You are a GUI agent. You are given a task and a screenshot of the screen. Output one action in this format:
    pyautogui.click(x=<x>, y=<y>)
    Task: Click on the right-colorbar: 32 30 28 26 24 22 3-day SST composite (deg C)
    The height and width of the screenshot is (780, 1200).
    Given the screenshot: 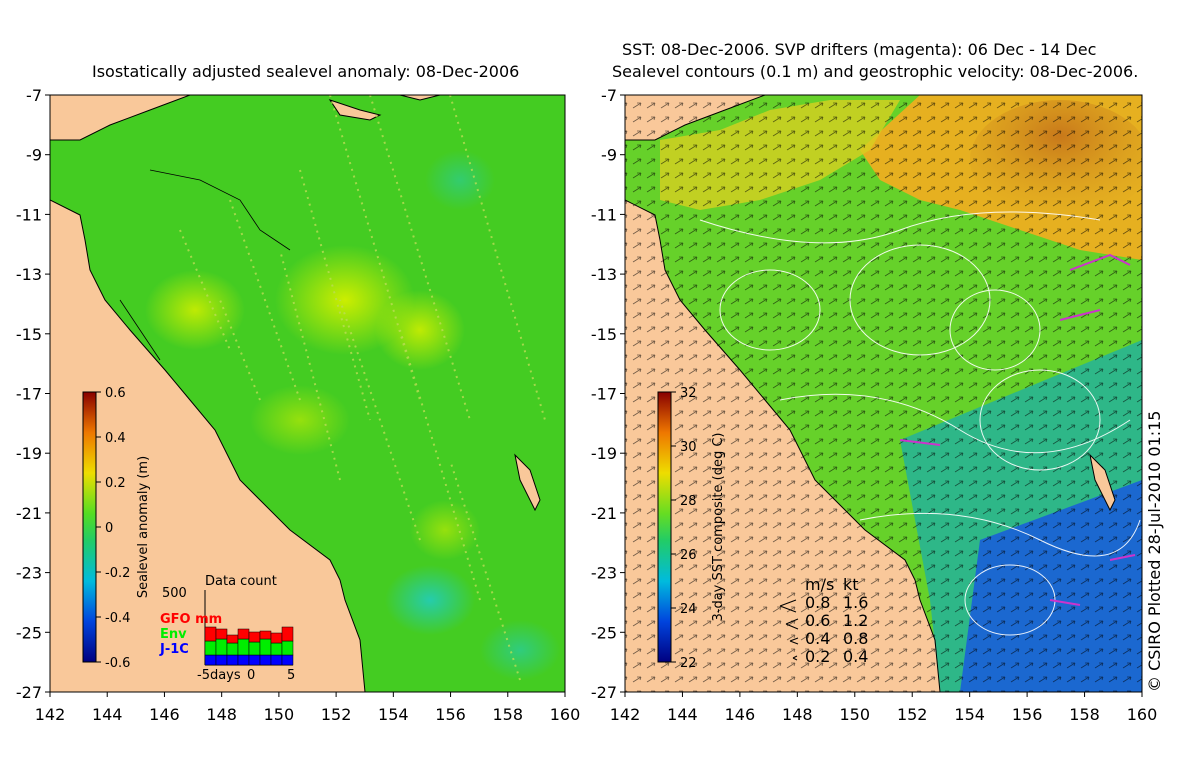 What is the action you would take?
    pyautogui.click(x=691, y=528)
    